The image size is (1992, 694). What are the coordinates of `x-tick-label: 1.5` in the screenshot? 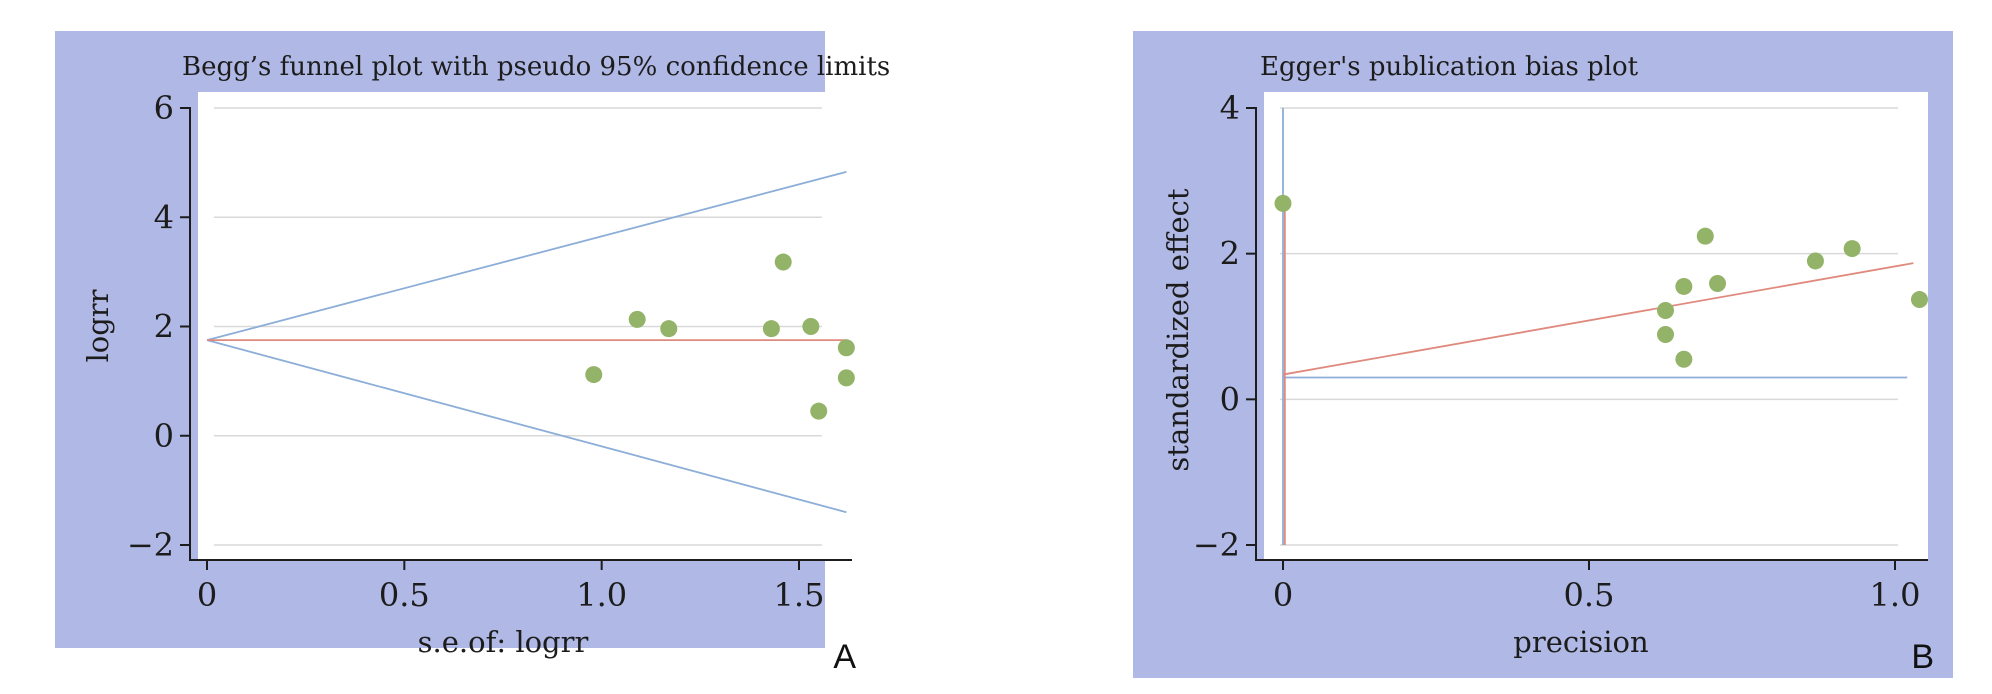 It's located at (799, 595).